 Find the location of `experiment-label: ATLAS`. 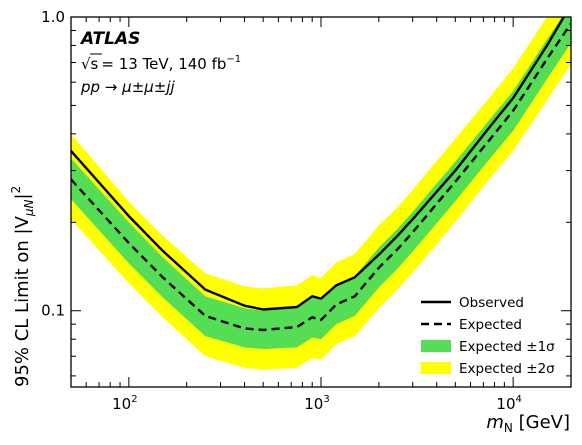

experiment-label: ATLAS is located at coordinates (109, 39).